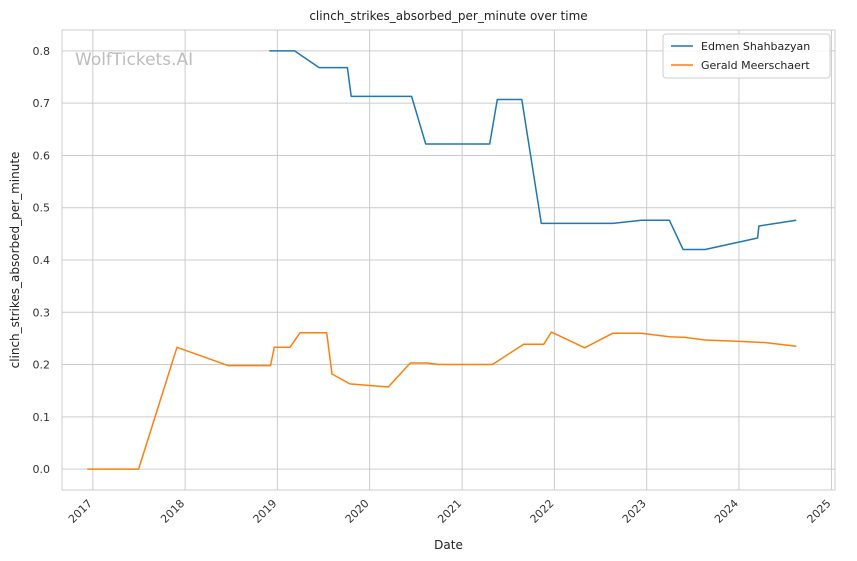 The width and height of the screenshot is (857, 561). I want to click on x-axis-label: Date, so click(448, 545).